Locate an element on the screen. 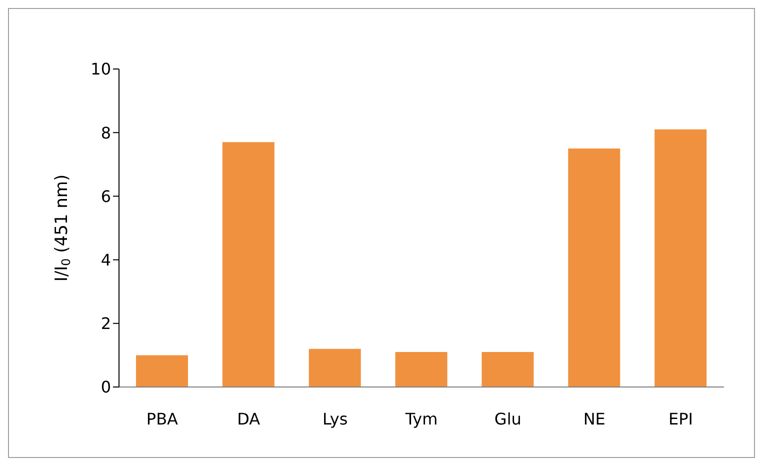 The image size is (765, 468). x-tick-label: NE is located at coordinates (594, 418).